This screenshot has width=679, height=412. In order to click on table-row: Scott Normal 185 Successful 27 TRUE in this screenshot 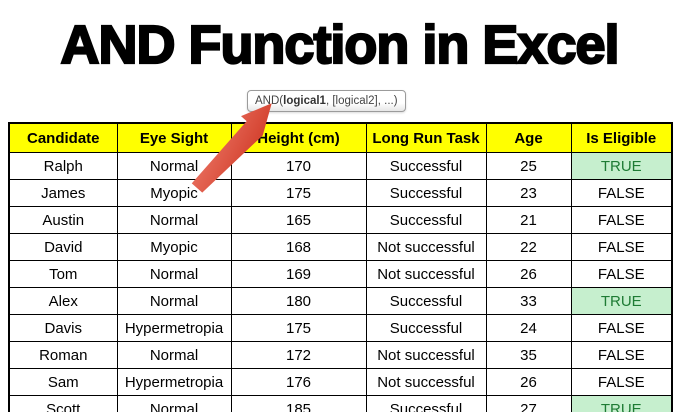, I will do `click(340, 403)`.